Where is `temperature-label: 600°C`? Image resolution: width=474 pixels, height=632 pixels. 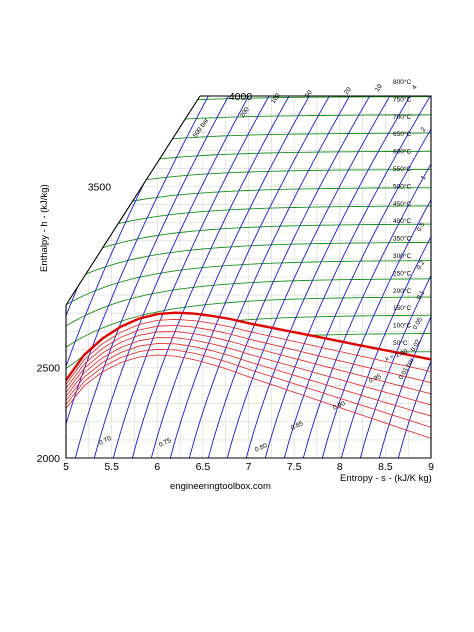
temperature-label: 600°C is located at coordinates (402, 152).